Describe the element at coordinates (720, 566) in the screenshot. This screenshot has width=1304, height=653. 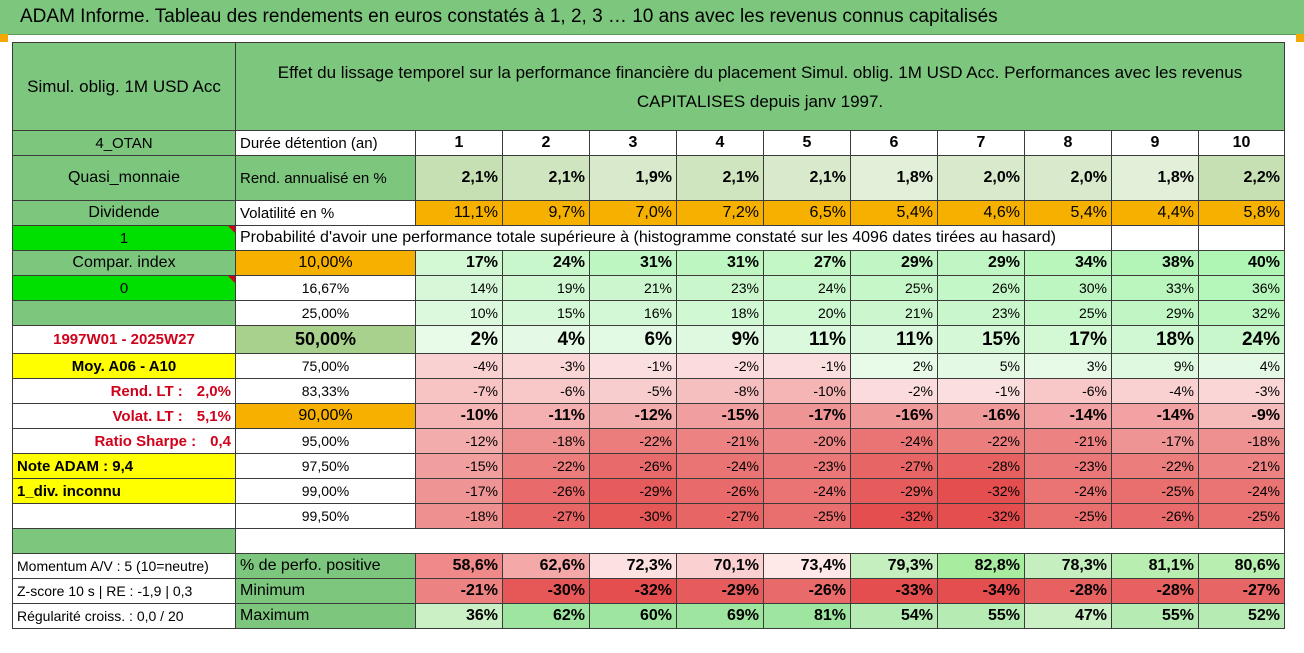
I see `summary-value: 70,1%` at that location.